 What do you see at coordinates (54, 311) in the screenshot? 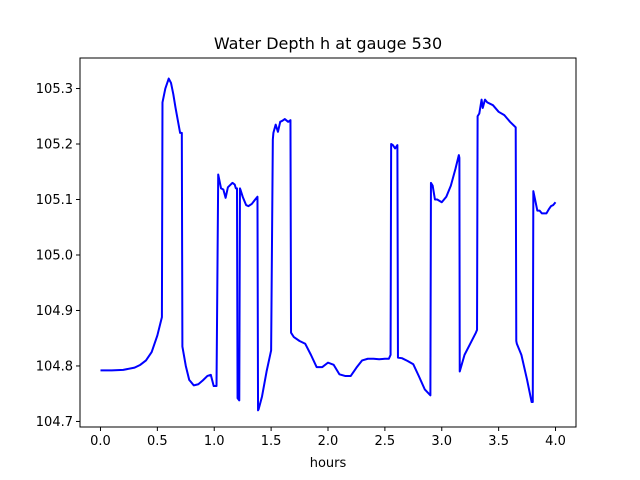
I see `y-tick-label: 104.9` at bounding box center [54, 311].